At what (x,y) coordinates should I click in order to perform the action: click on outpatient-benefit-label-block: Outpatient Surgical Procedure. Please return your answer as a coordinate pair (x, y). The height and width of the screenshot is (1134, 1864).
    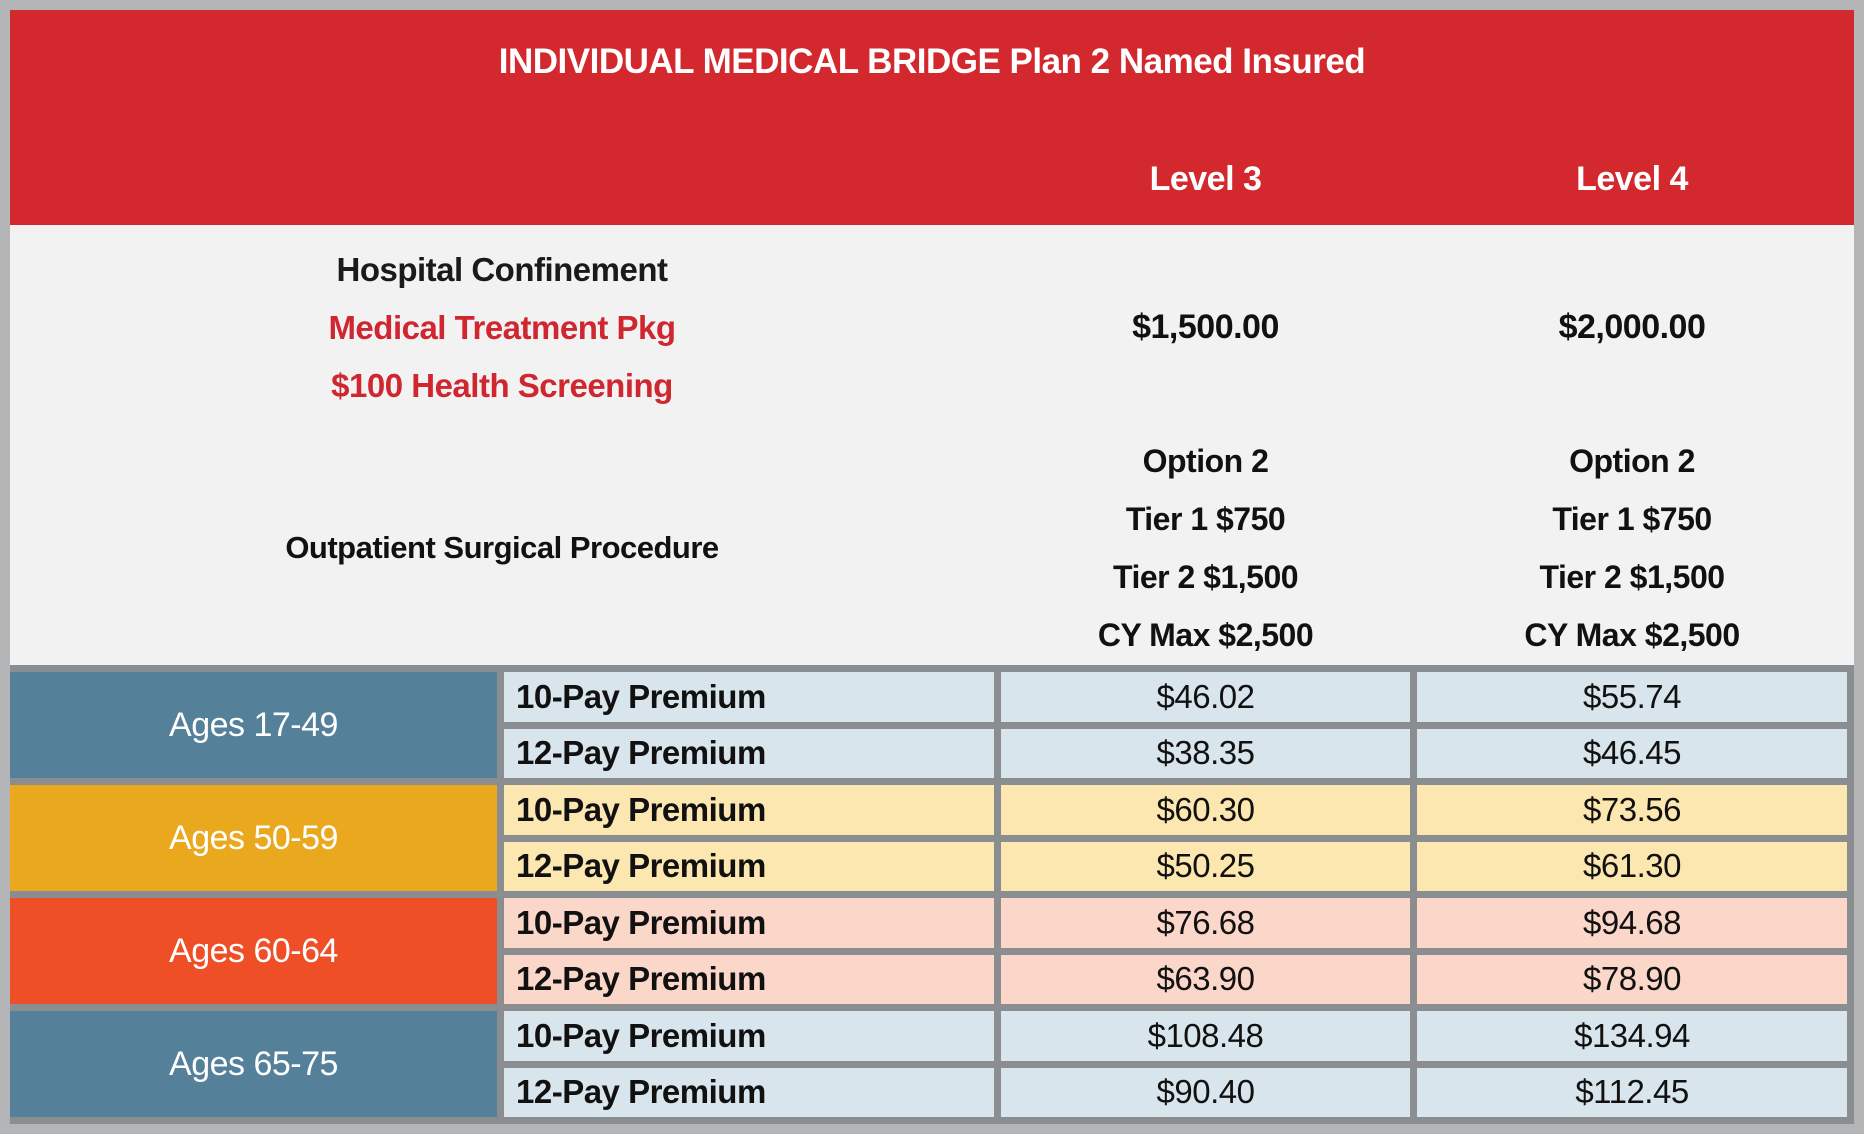
    Looking at the image, I should click on (502, 547).